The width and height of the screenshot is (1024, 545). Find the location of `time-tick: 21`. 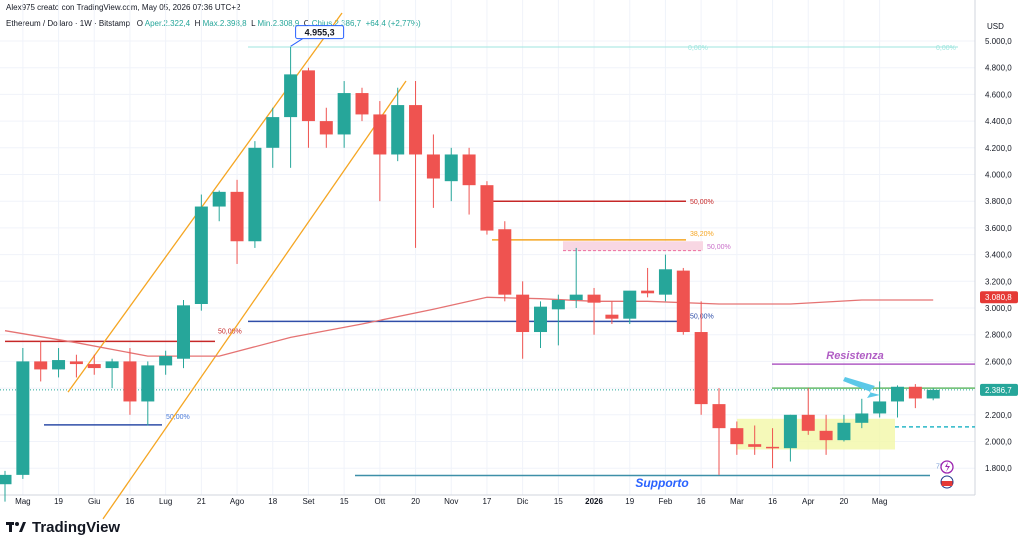

time-tick: 21 is located at coordinates (201, 501).